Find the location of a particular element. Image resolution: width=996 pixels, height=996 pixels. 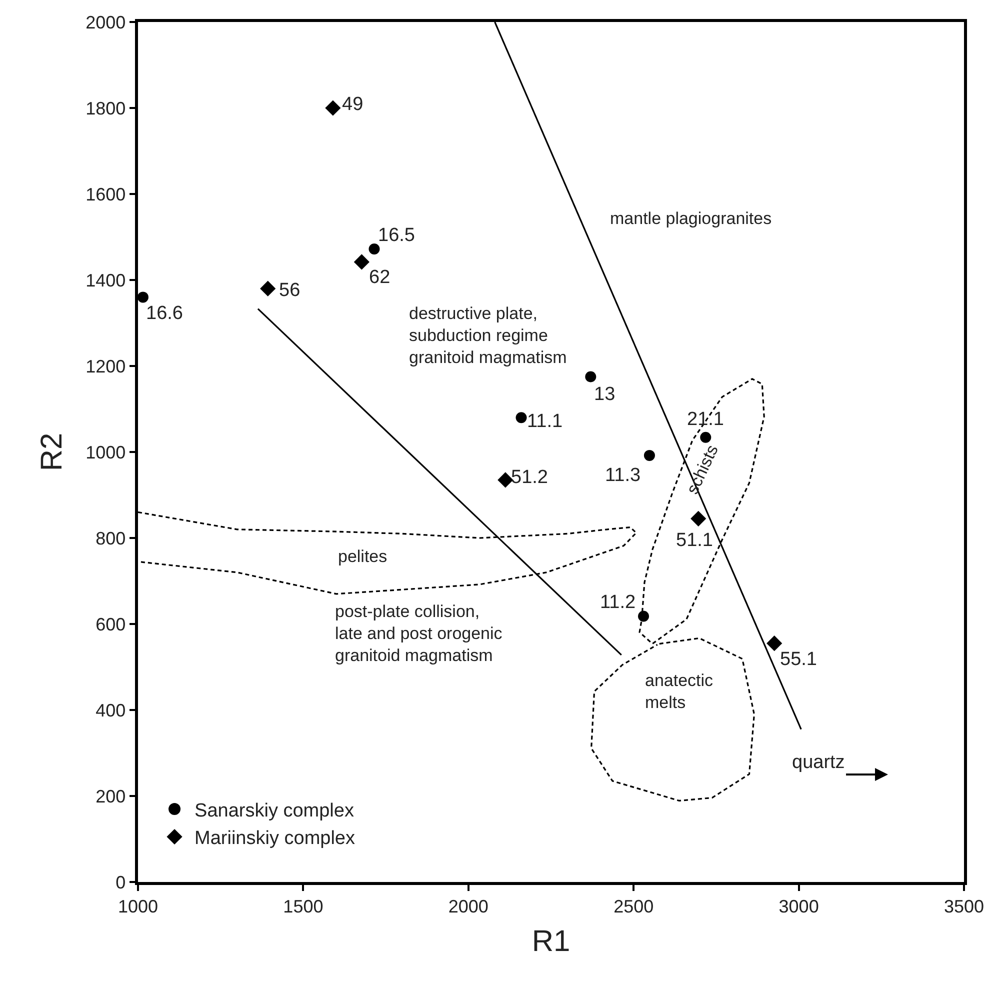

y-tick-label: 1000 is located at coordinates (106, 452).